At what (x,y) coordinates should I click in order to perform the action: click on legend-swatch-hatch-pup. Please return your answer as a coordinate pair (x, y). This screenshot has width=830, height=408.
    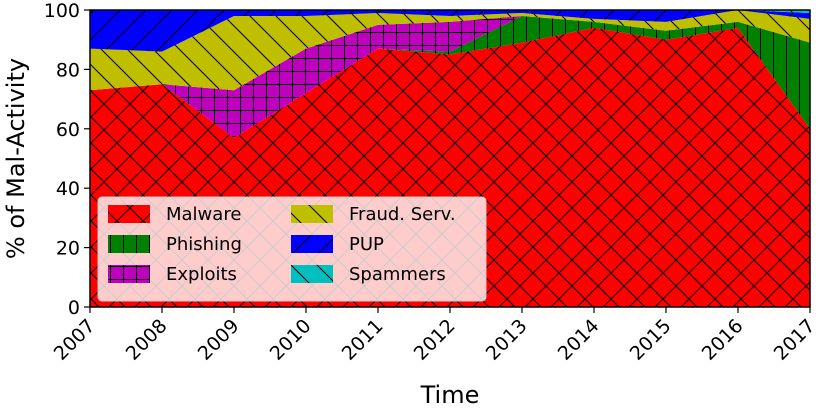
    Looking at the image, I should click on (312, 244).